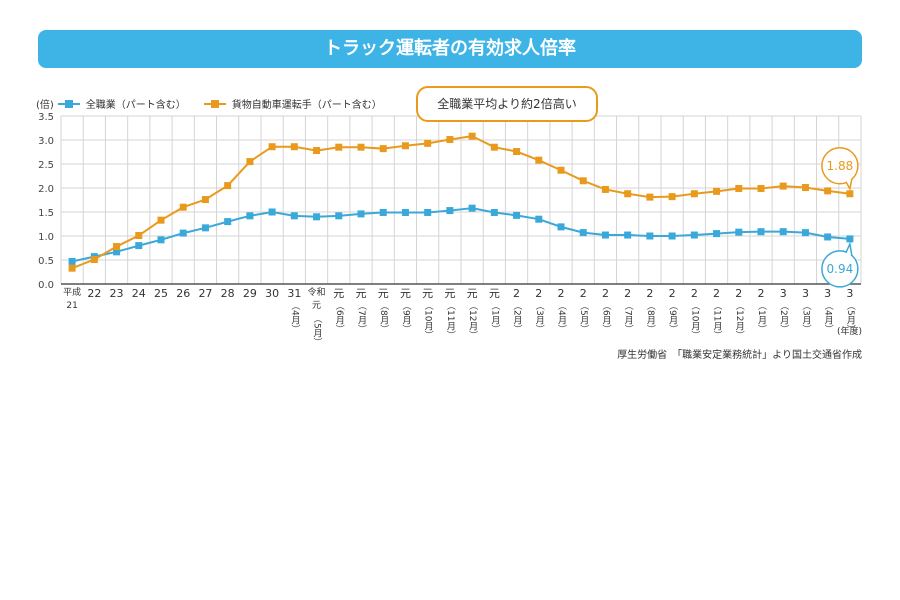 The image size is (900, 600). What do you see at coordinates (46, 141) in the screenshot?
I see `y-tick-label: 3.0` at bounding box center [46, 141].